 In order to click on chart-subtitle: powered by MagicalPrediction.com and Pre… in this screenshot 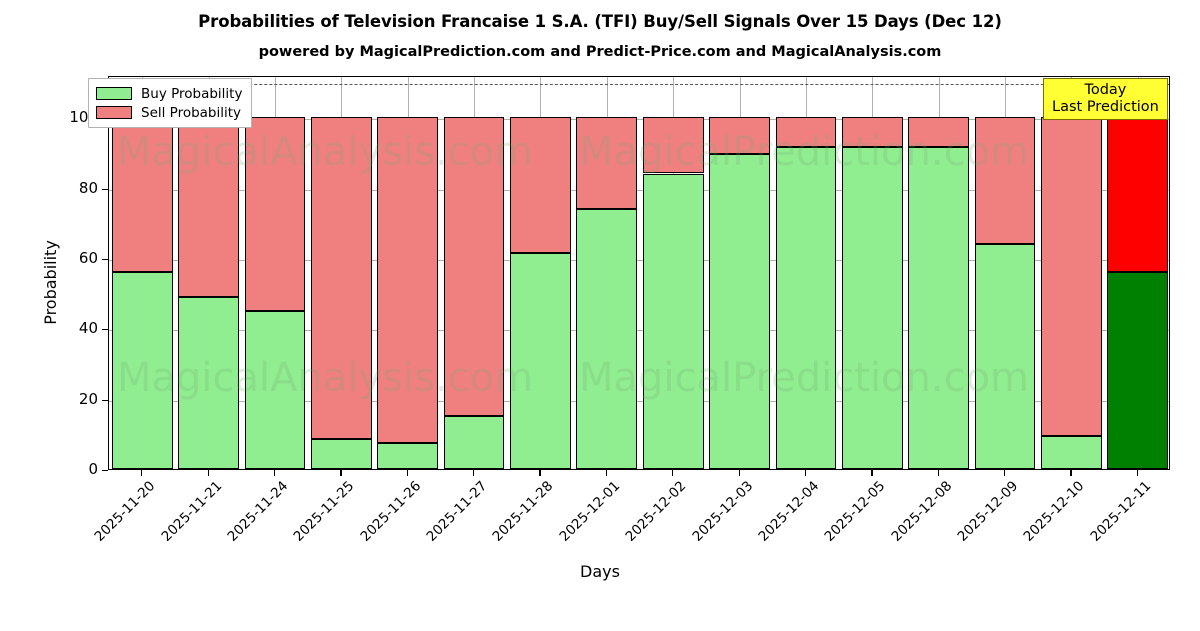, I will do `click(600, 52)`.